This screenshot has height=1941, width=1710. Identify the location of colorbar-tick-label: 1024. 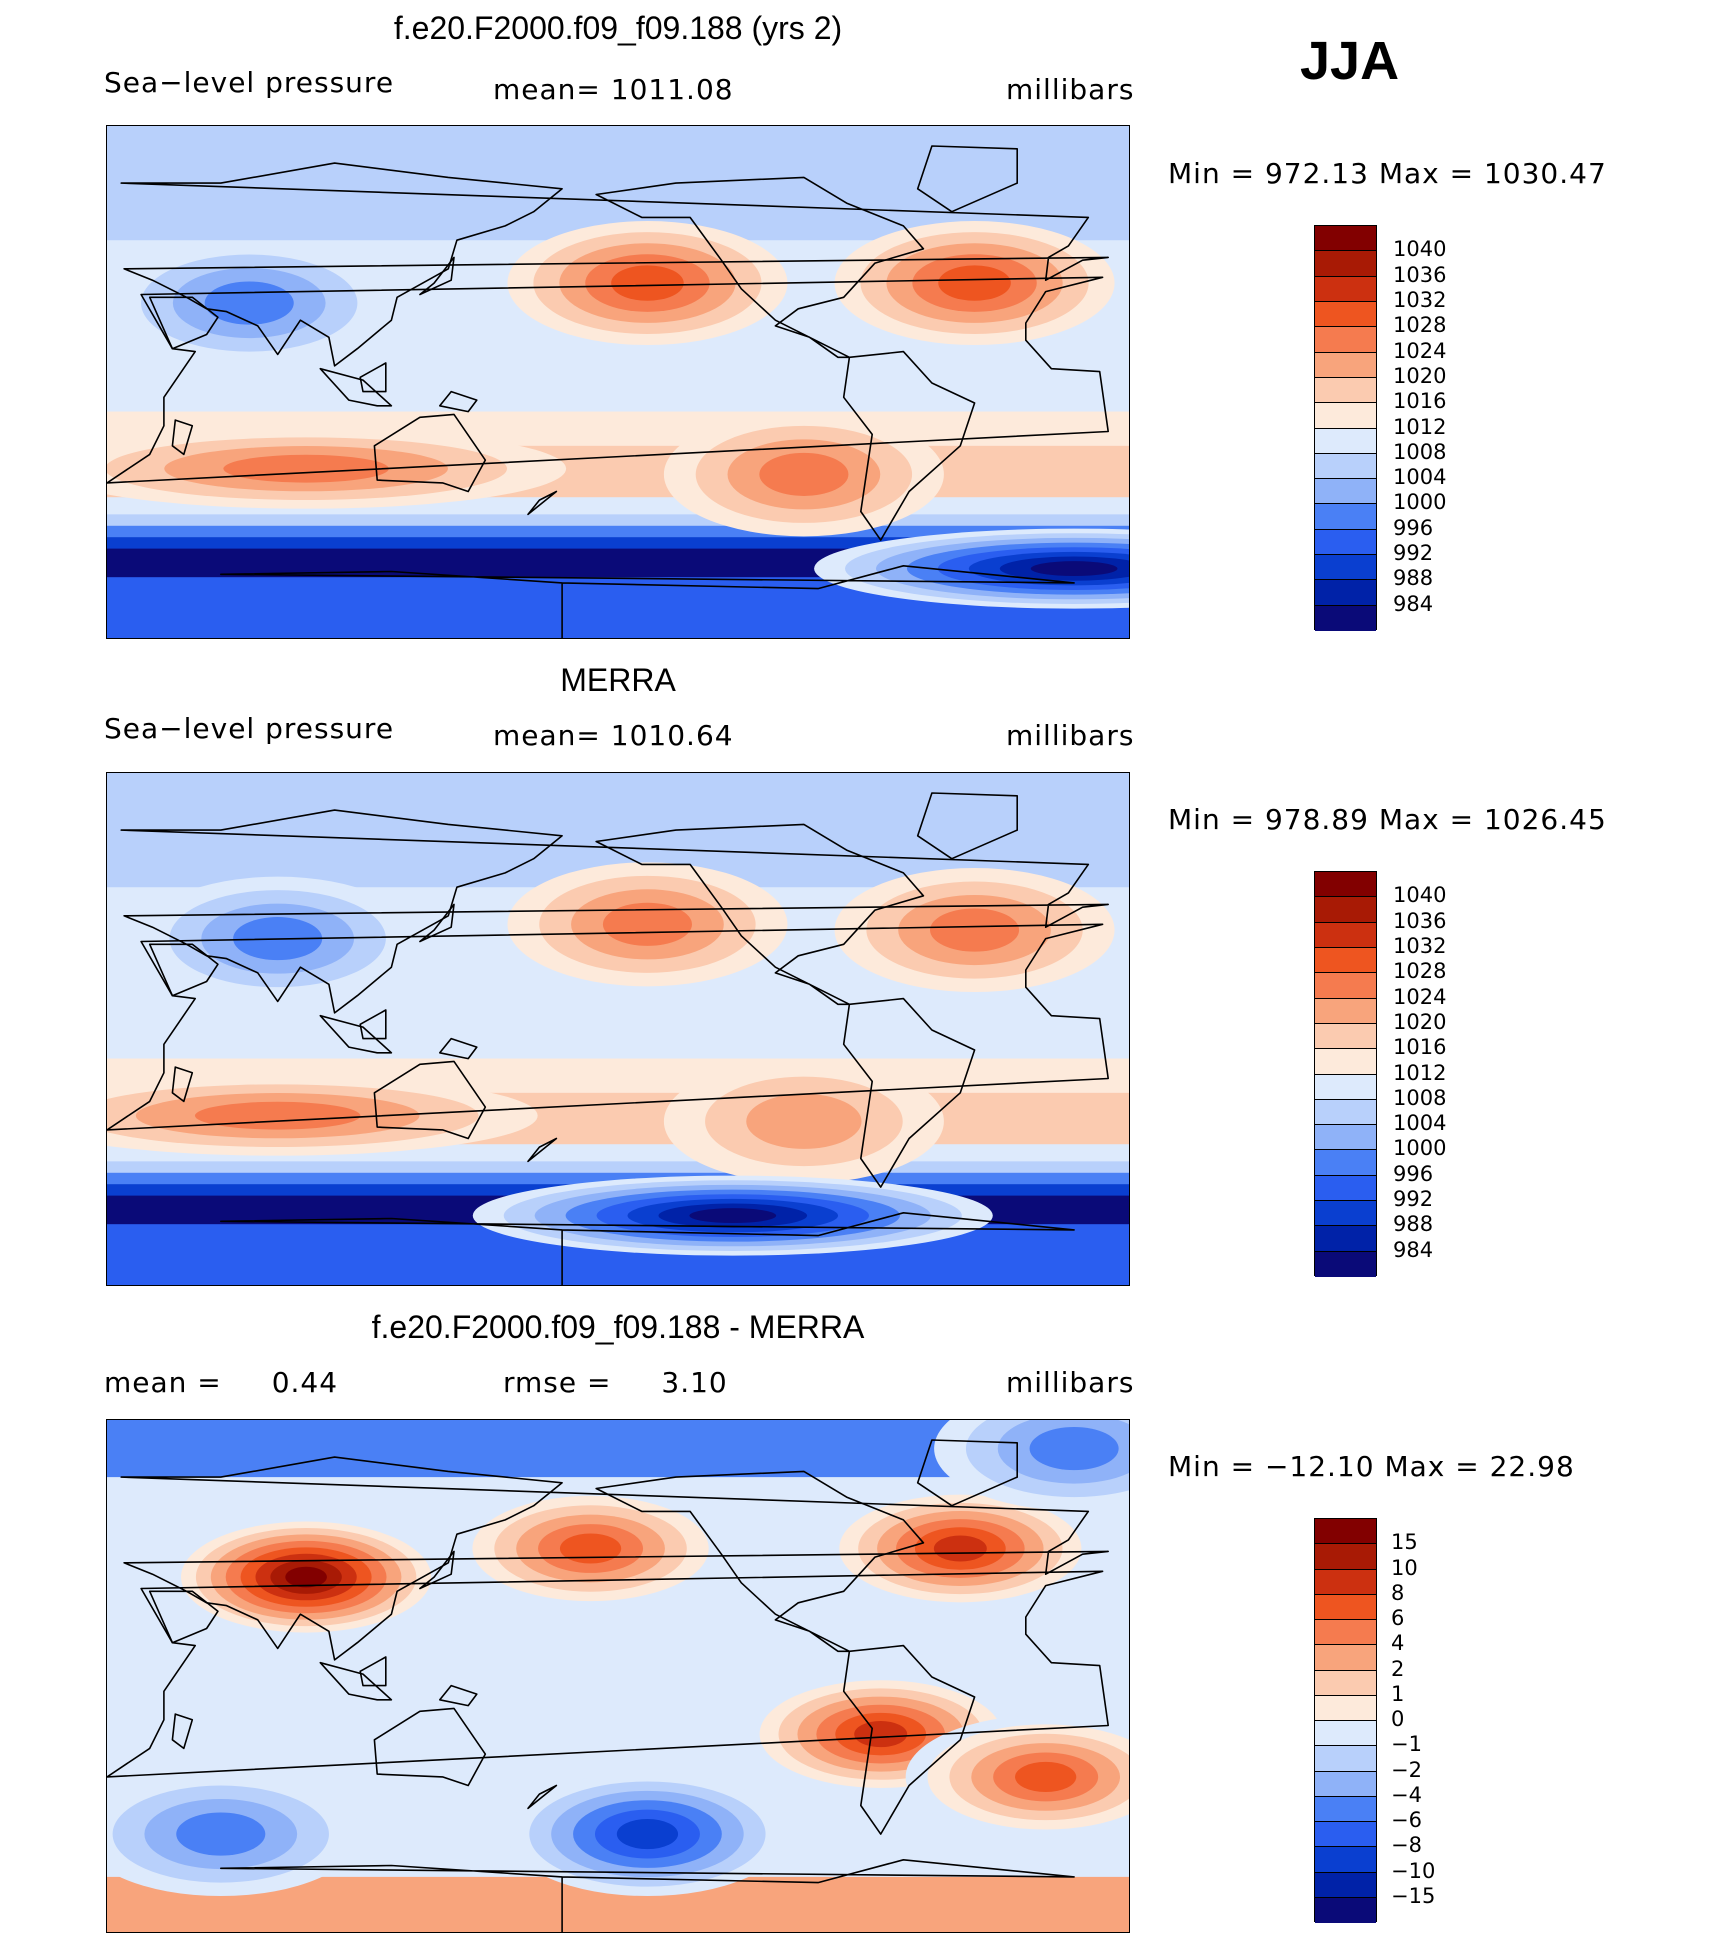
(1420, 350).